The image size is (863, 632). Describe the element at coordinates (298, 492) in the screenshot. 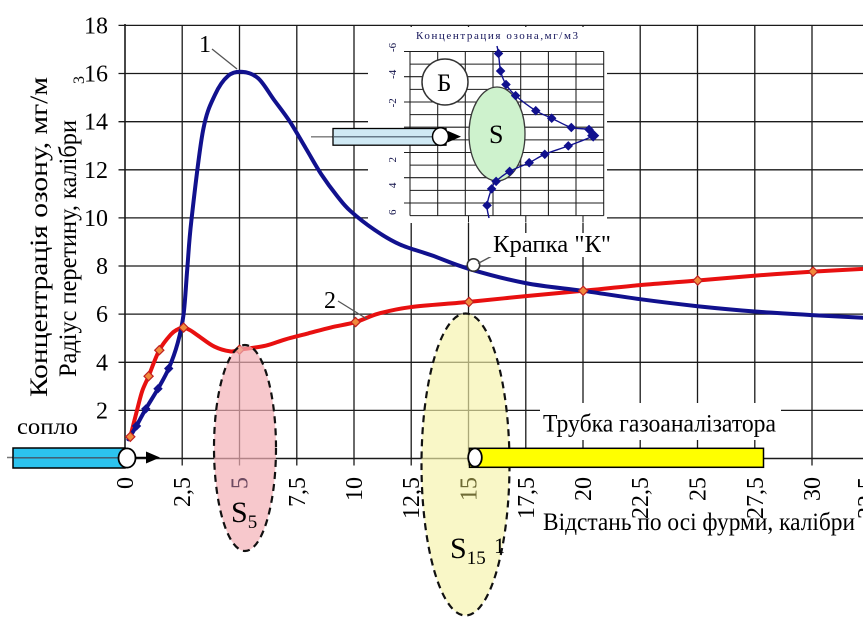

I see `svg-text: 7,5` at that location.